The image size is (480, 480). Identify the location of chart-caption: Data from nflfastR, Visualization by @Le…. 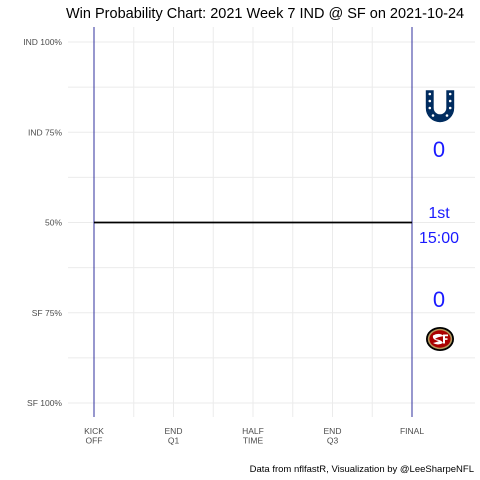
(362, 469).